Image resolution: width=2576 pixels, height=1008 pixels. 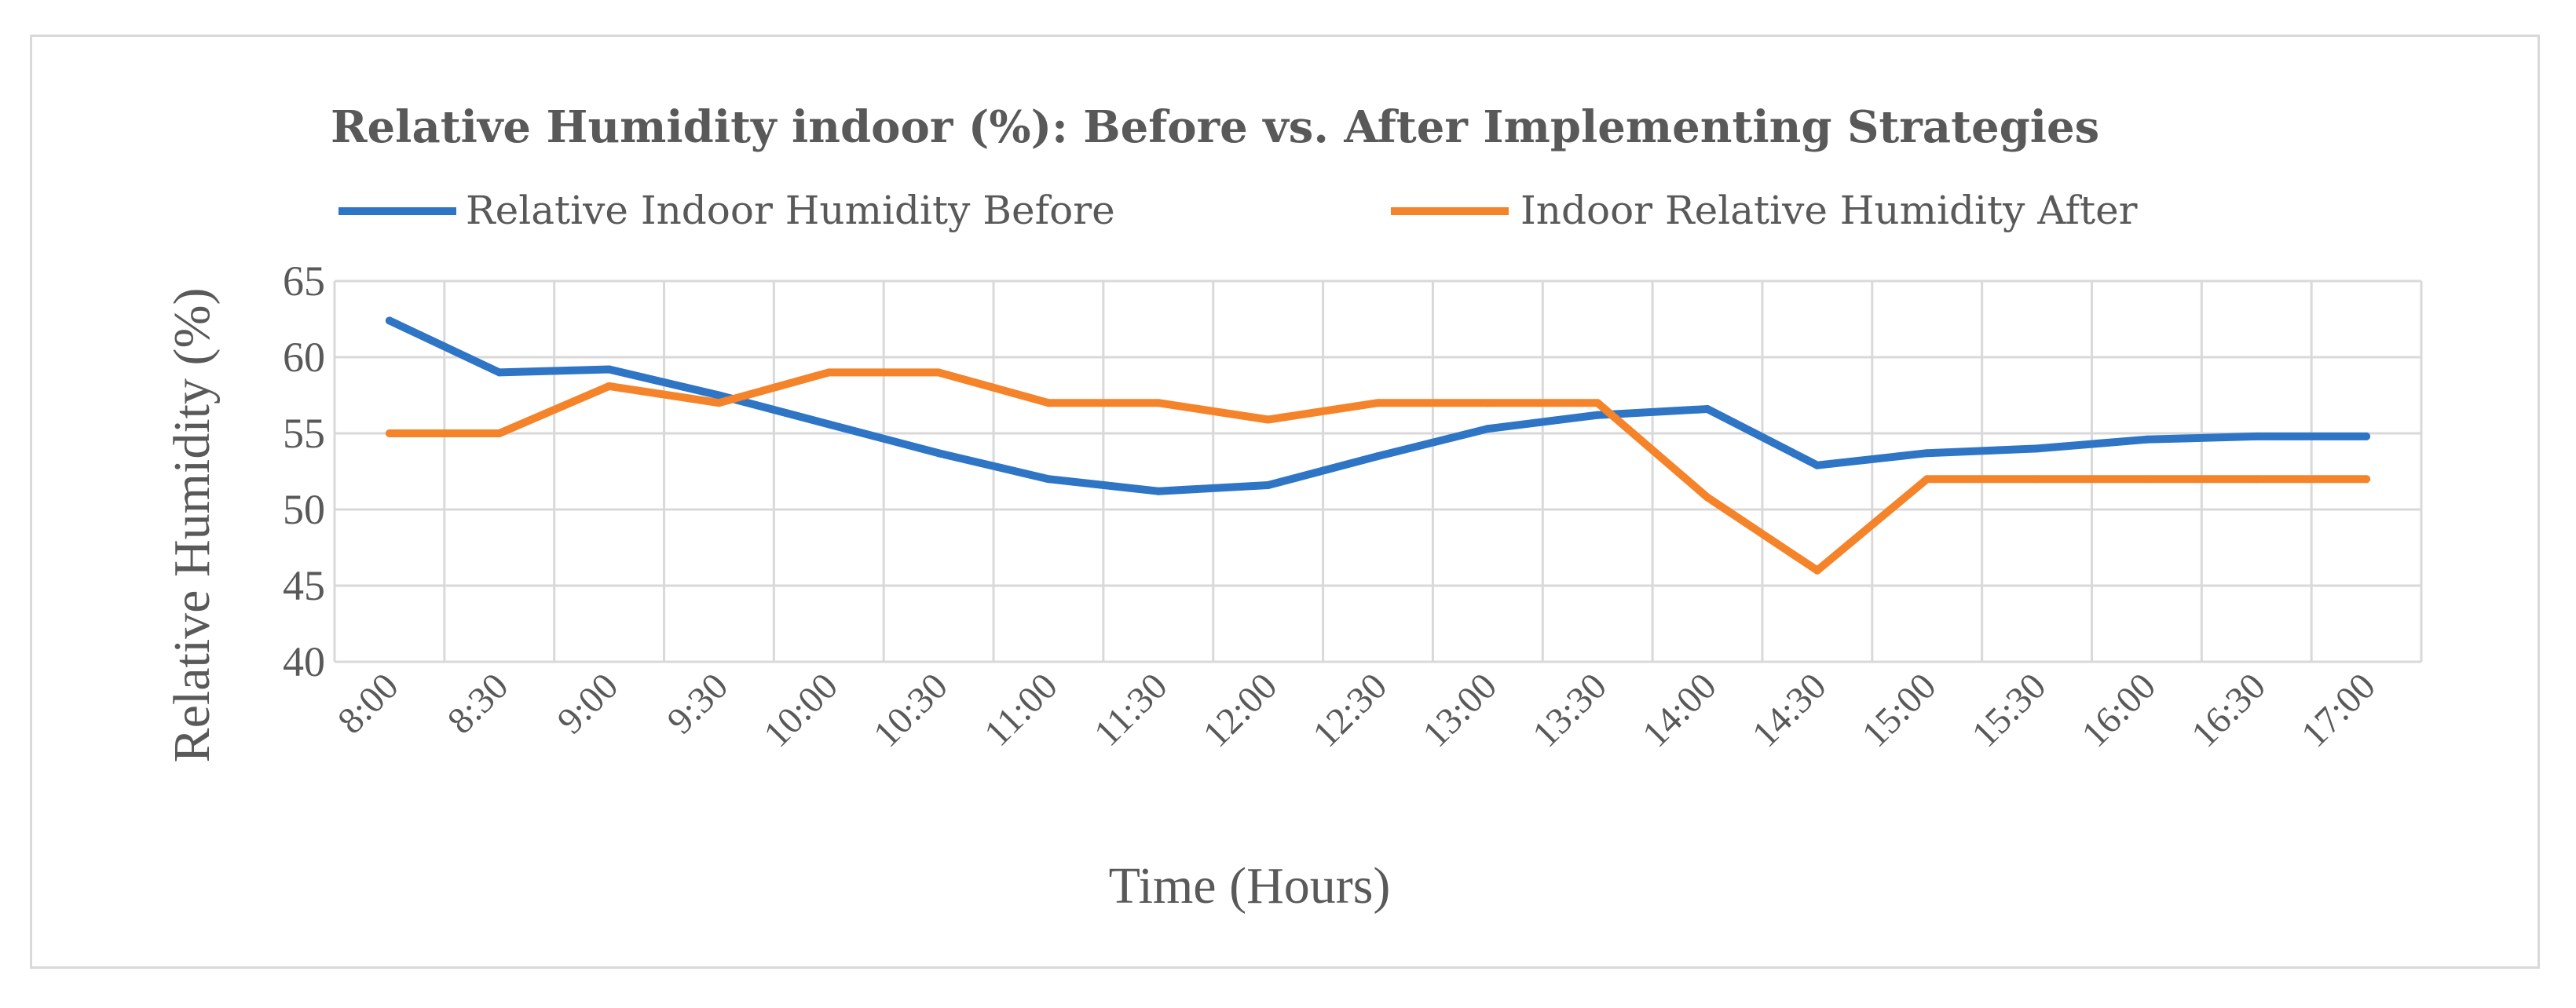 What do you see at coordinates (2009, 710) in the screenshot?
I see `x-tick-label: 15:30` at bounding box center [2009, 710].